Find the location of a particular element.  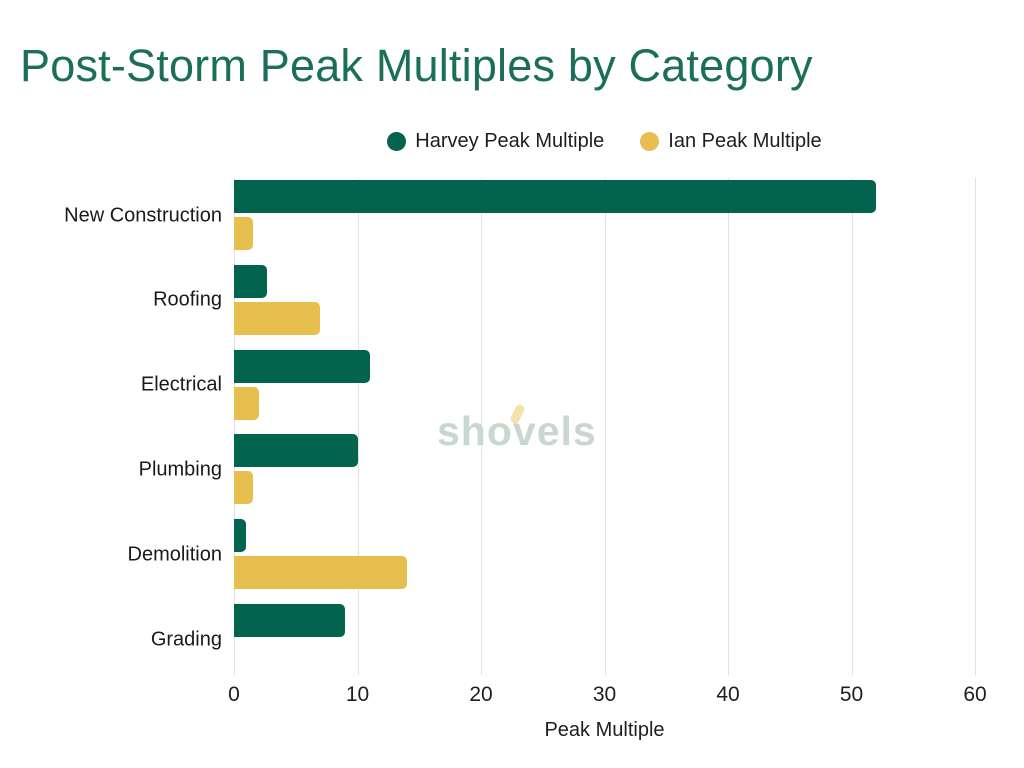

bar-ian-roofing is located at coordinates (277, 318).